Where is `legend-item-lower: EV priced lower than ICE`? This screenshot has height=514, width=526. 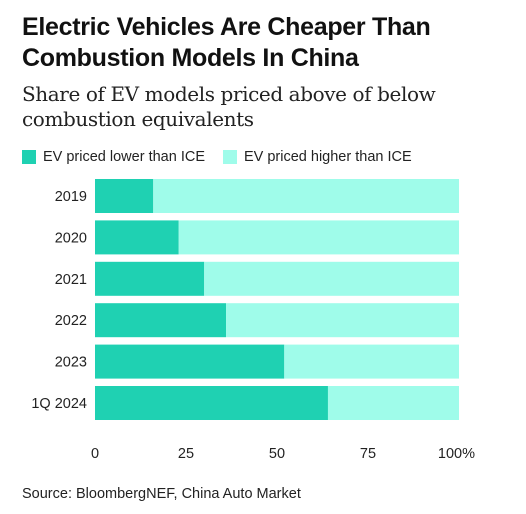 legend-item-lower: EV priced lower than ICE is located at coordinates (113, 157).